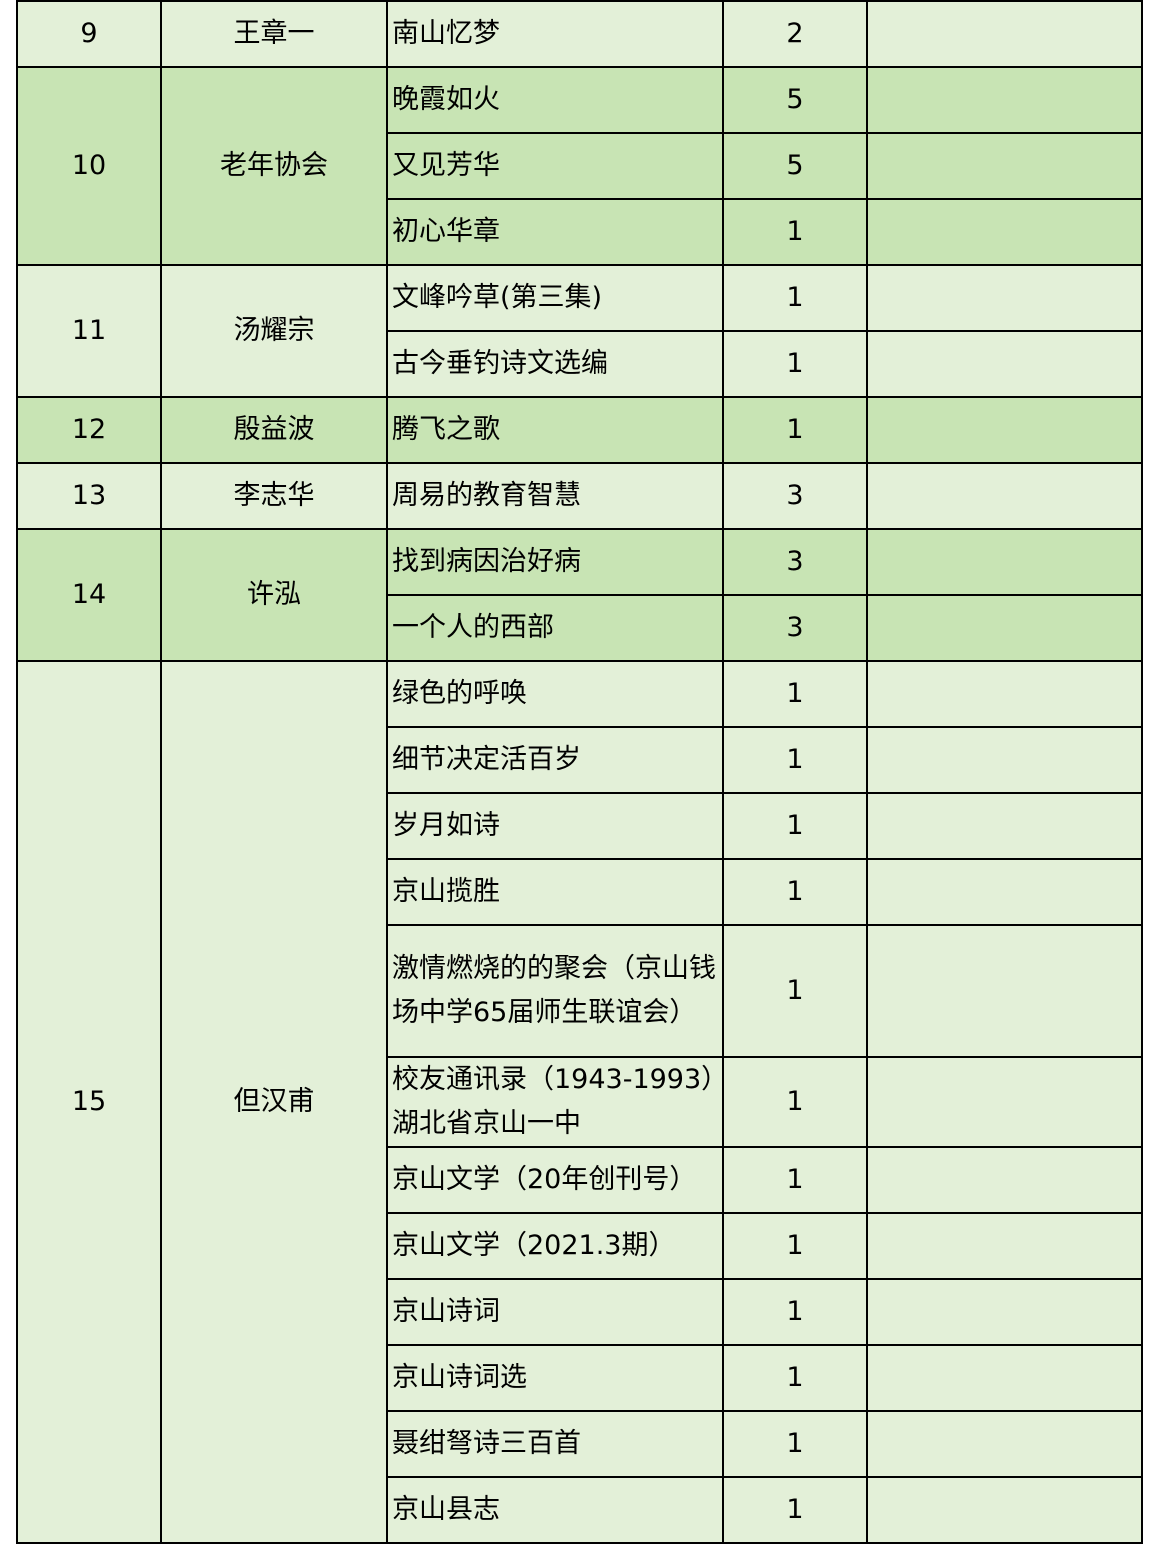  What do you see at coordinates (274, 496) in the screenshot?
I see `author-cell: 李志华` at bounding box center [274, 496].